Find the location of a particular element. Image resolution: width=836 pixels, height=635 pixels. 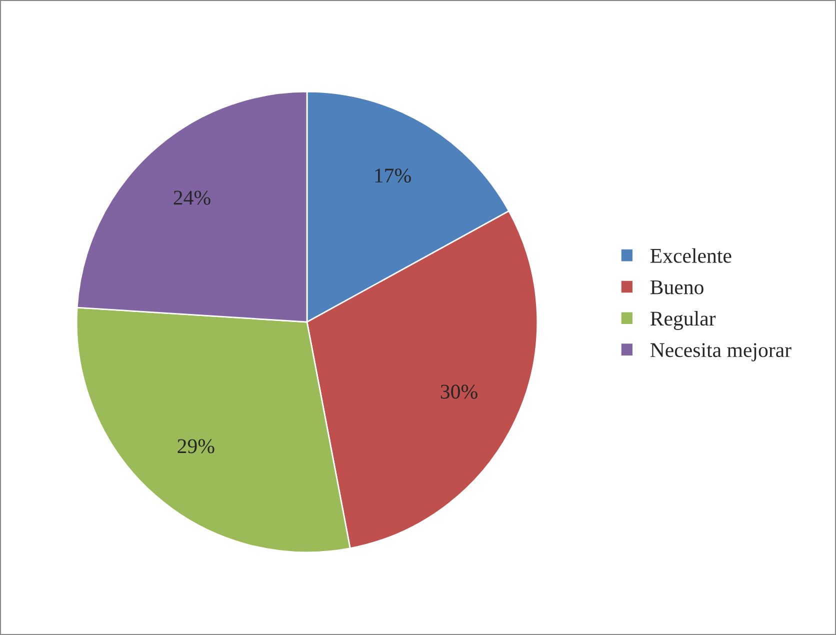

data-label: 29% is located at coordinates (196, 446).